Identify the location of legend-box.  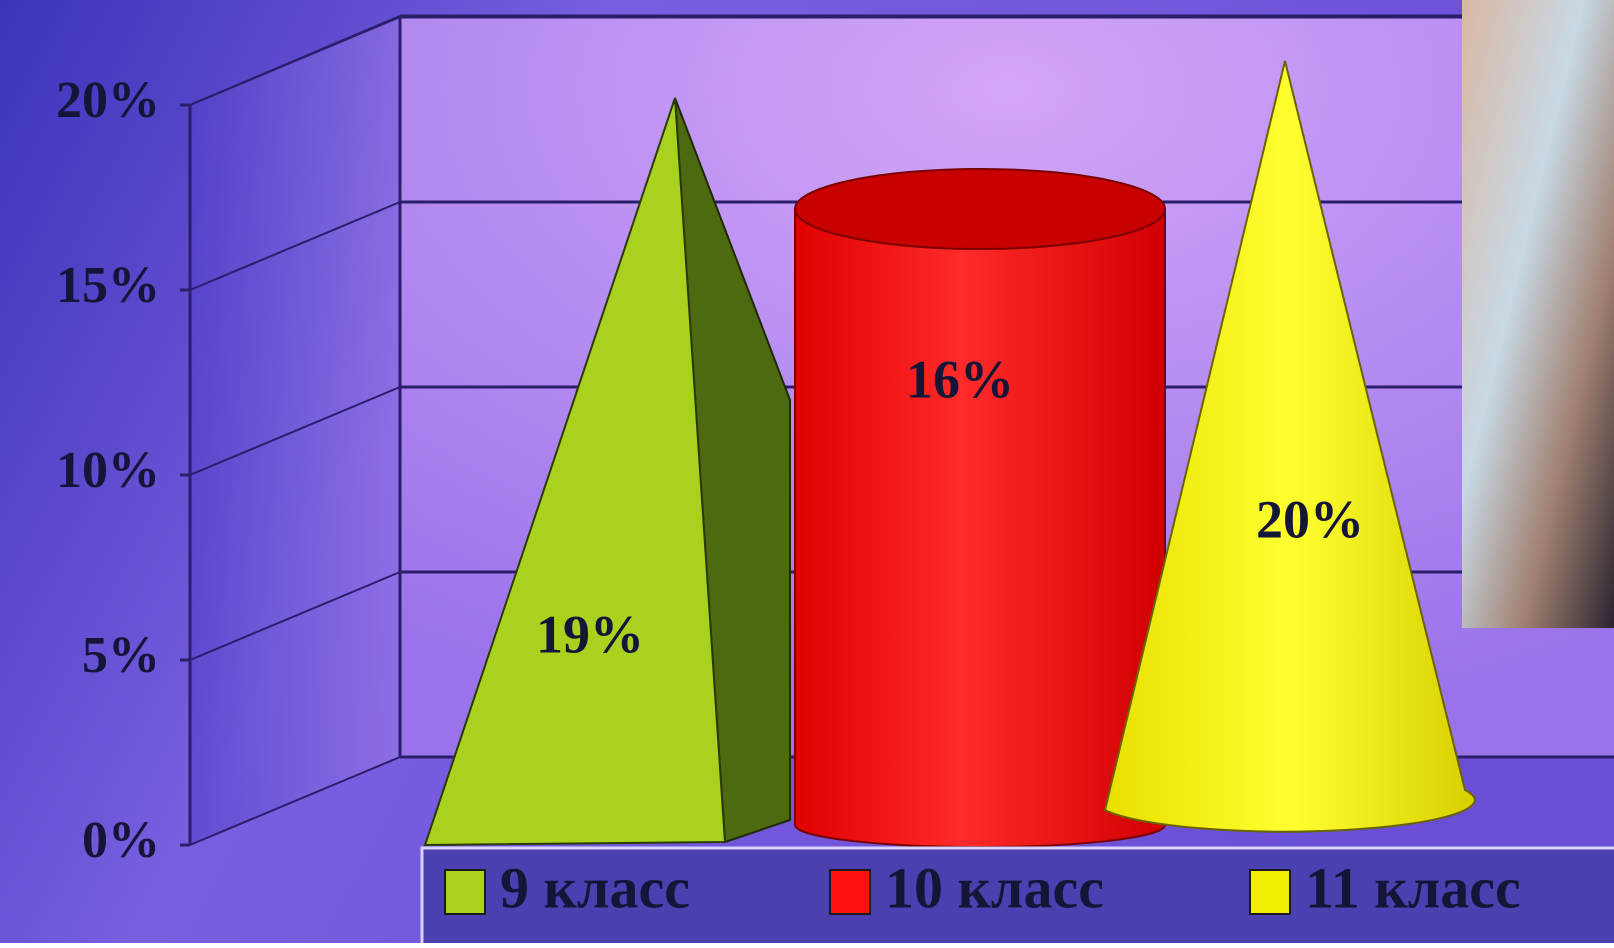
(1017, 897).